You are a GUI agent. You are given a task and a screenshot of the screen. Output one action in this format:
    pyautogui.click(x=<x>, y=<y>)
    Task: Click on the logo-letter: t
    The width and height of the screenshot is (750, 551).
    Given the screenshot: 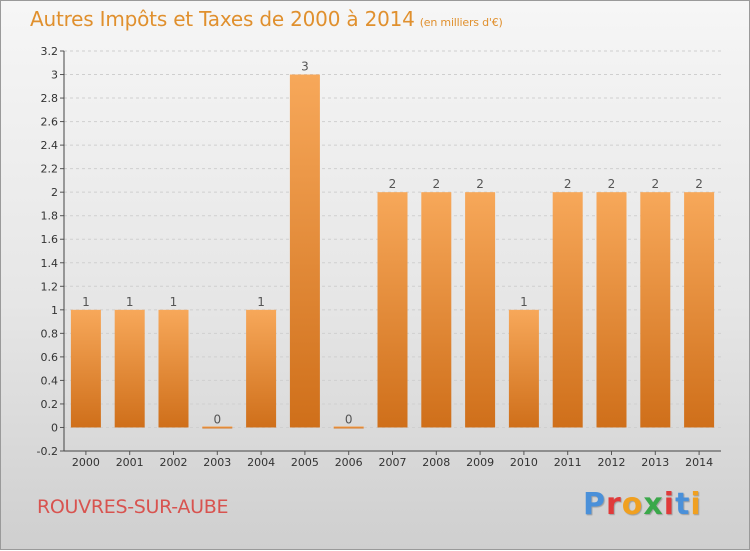 What is the action you would take?
    pyautogui.click(x=683, y=504)
    